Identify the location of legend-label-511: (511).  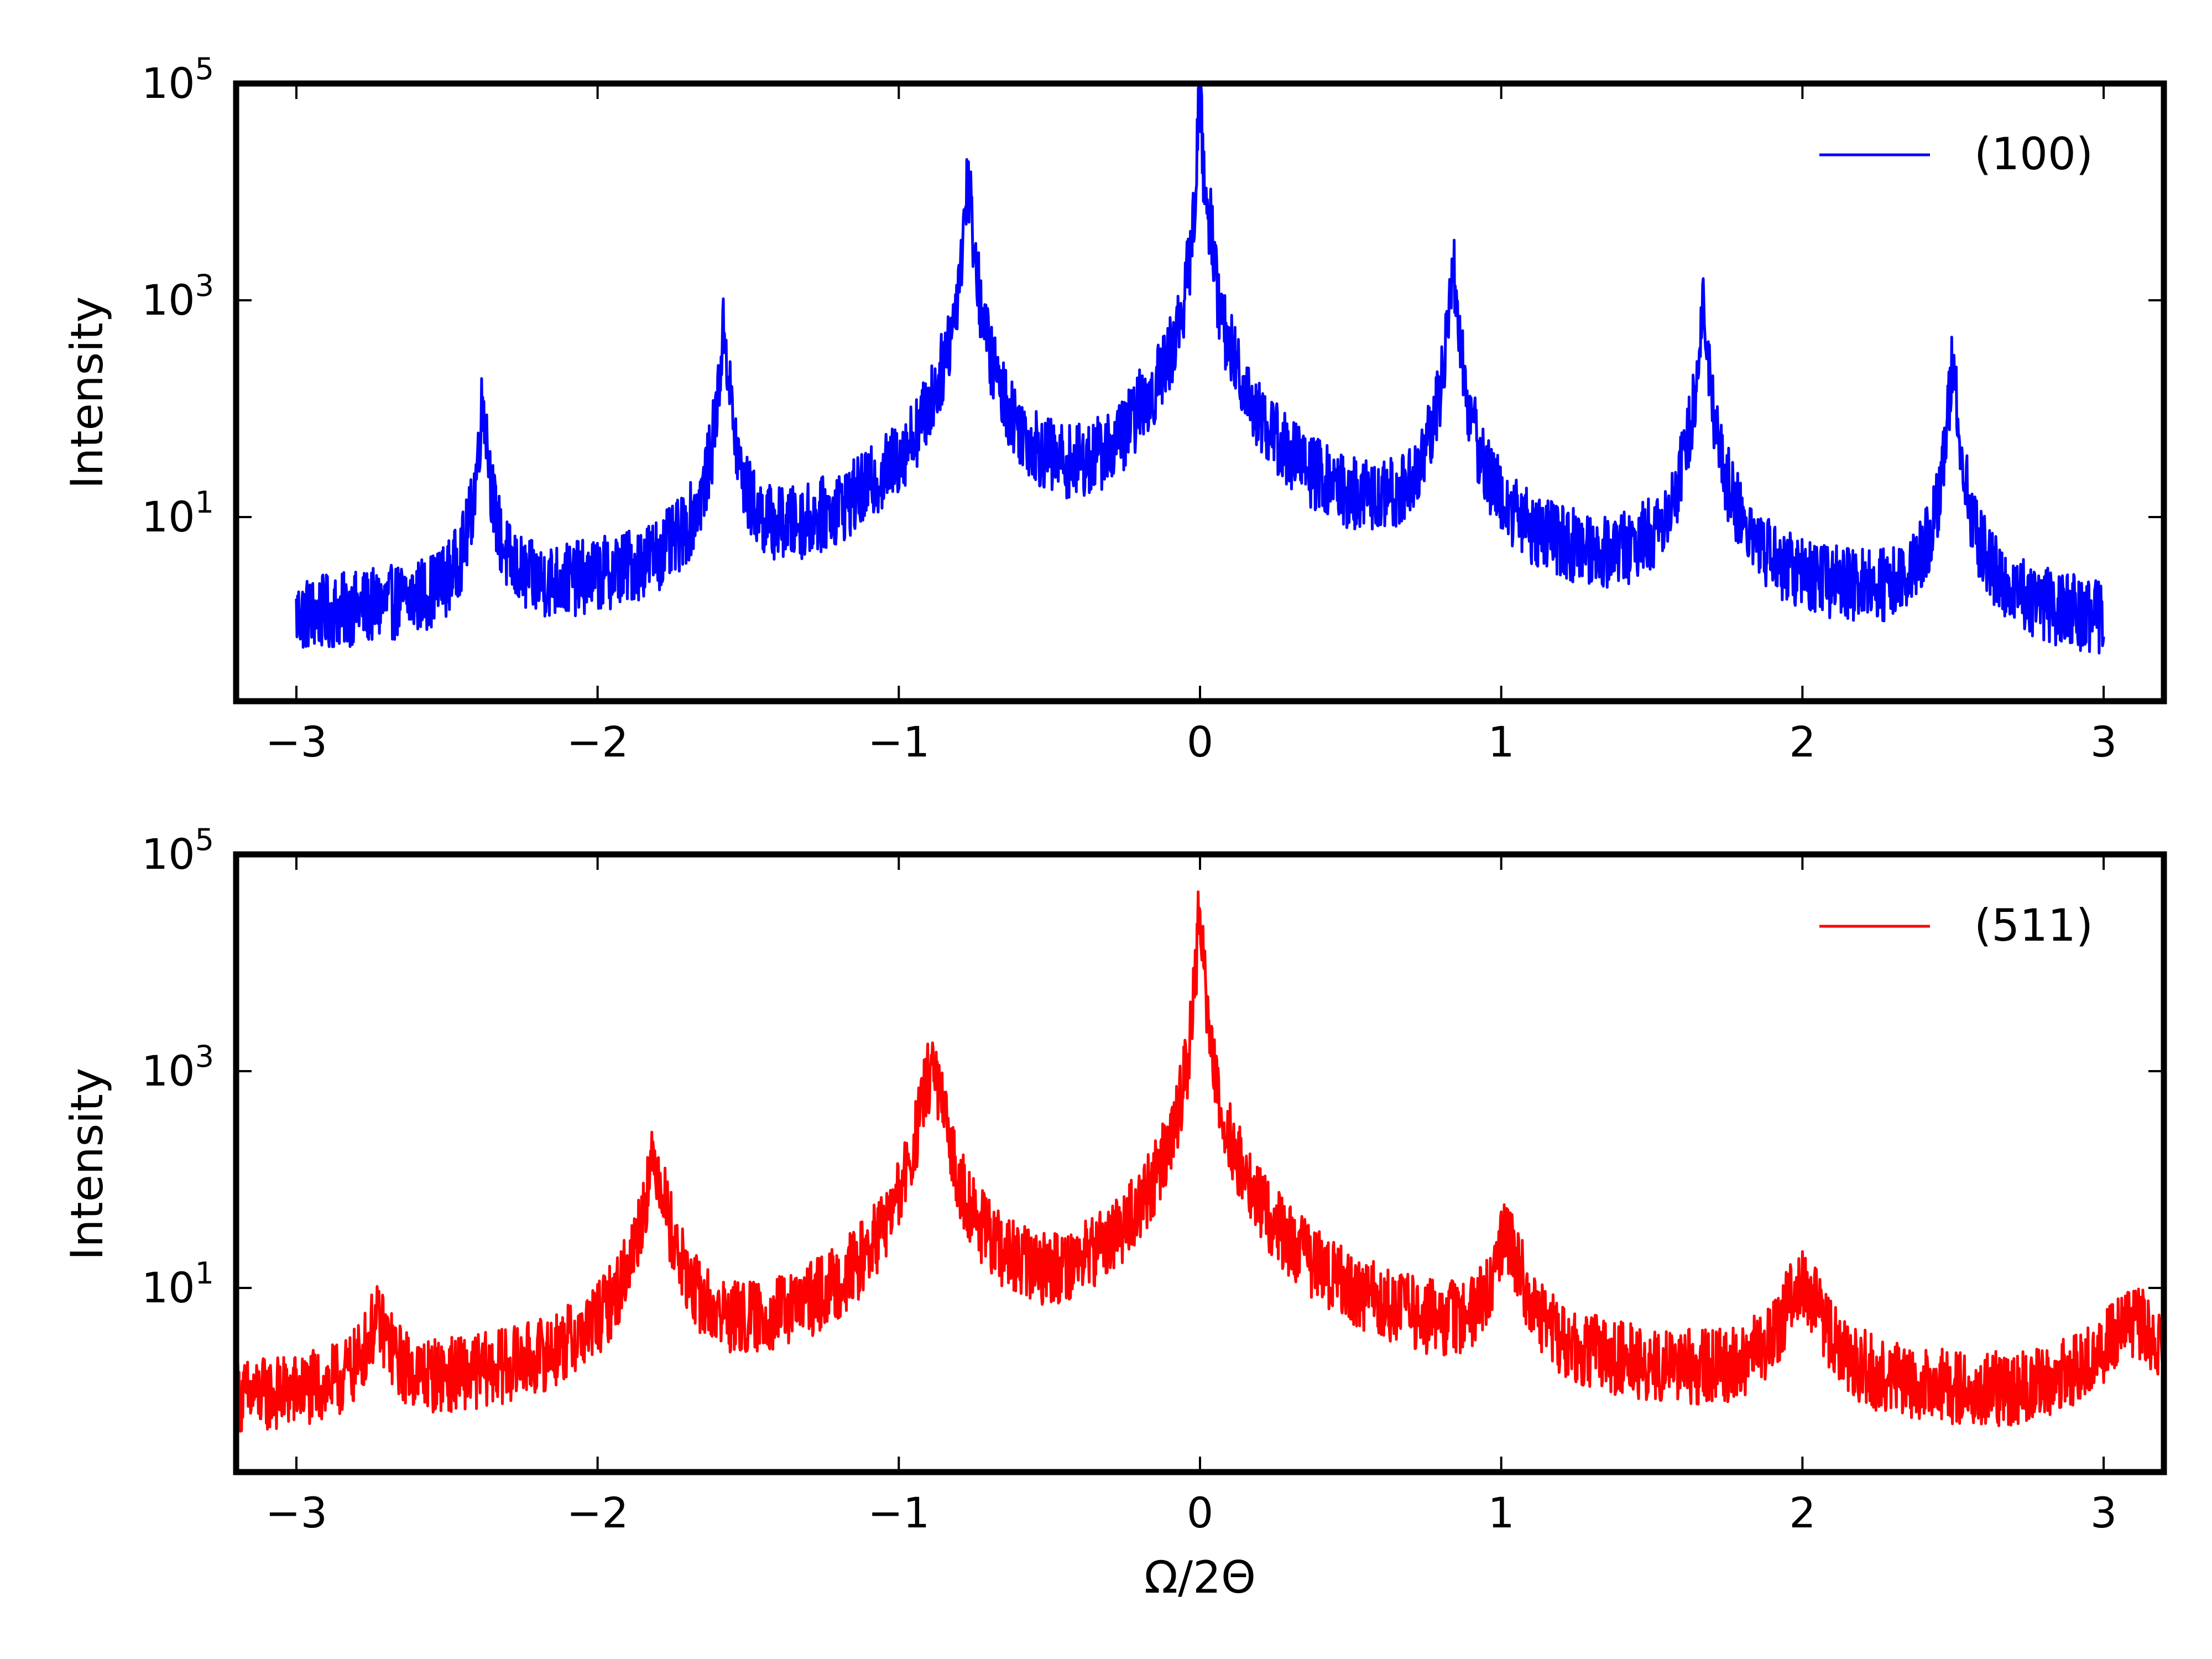
(2034, 926).